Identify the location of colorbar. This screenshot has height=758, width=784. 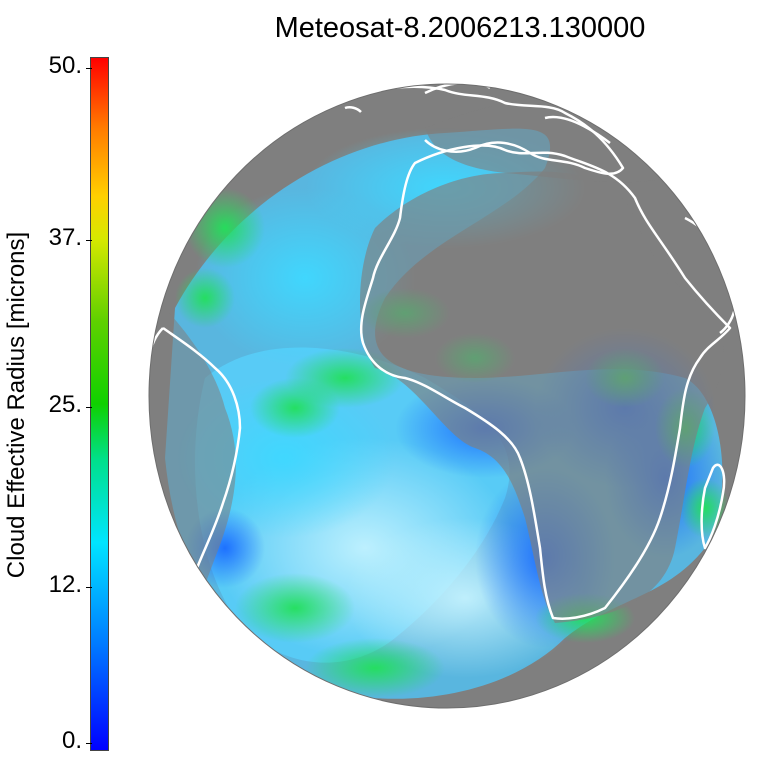
(99, 404).